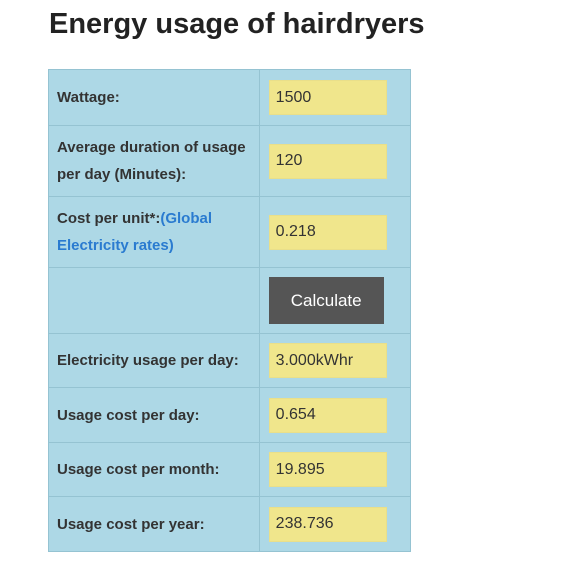 Image resolution: width=568 pixels, height=568 pixels. What do you see at coordinates (327, 97) in the screenshot?
I see `wattage-input` at bounding box center [327, 97].